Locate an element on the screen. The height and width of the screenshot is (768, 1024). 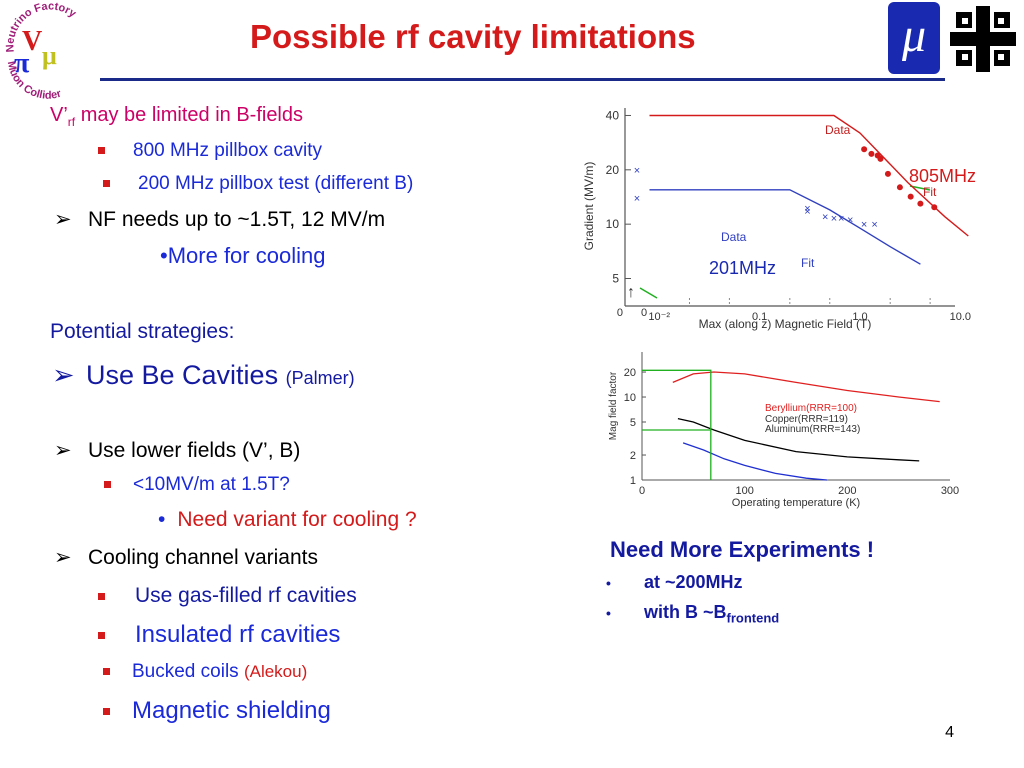
list-item-text: NF needs up to ~1.5T, 12 MV/m is located at coordinates (237, 219).